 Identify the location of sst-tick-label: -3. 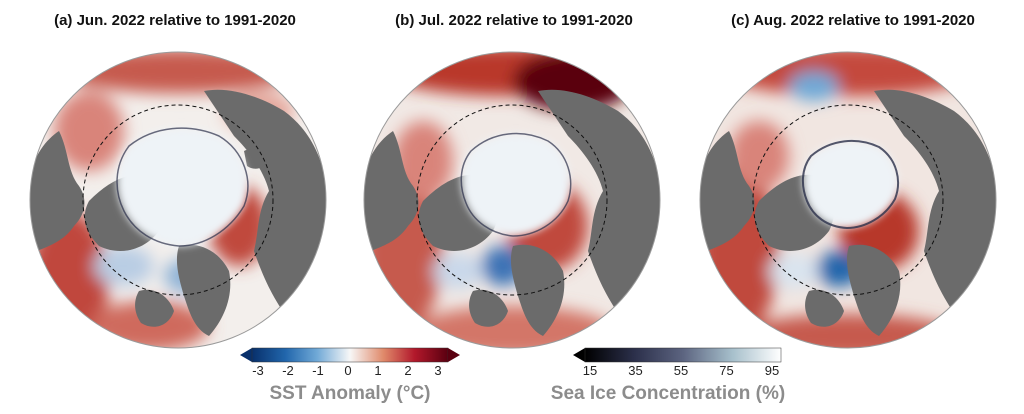
(258, 370).